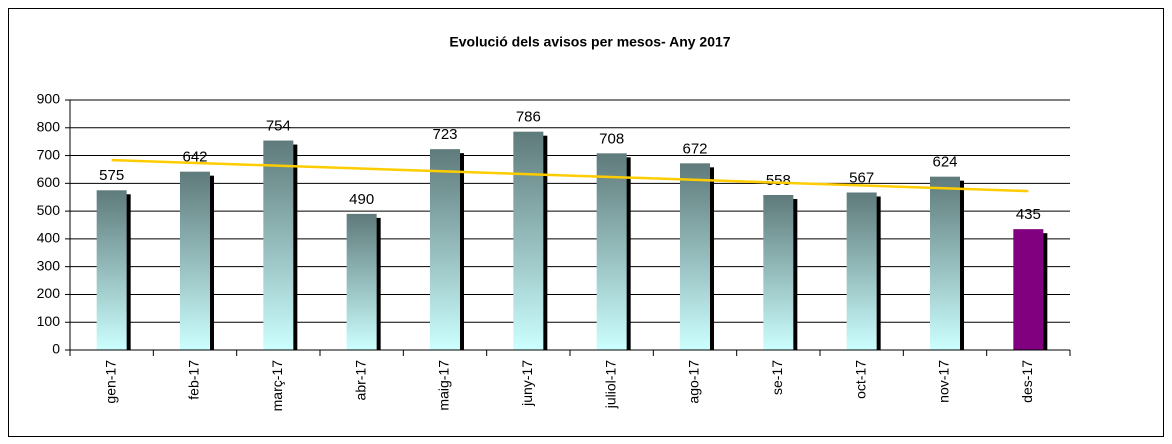  I want to click on x-tick-label: gen-17, so click(110, 382).